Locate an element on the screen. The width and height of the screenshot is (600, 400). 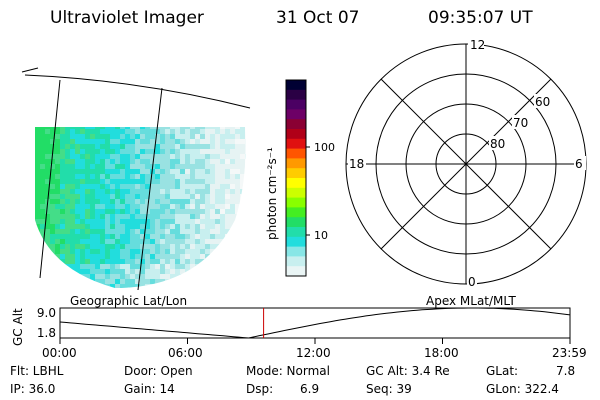
colorbar-tick-10: 10 is located at coordinates (321, 235).